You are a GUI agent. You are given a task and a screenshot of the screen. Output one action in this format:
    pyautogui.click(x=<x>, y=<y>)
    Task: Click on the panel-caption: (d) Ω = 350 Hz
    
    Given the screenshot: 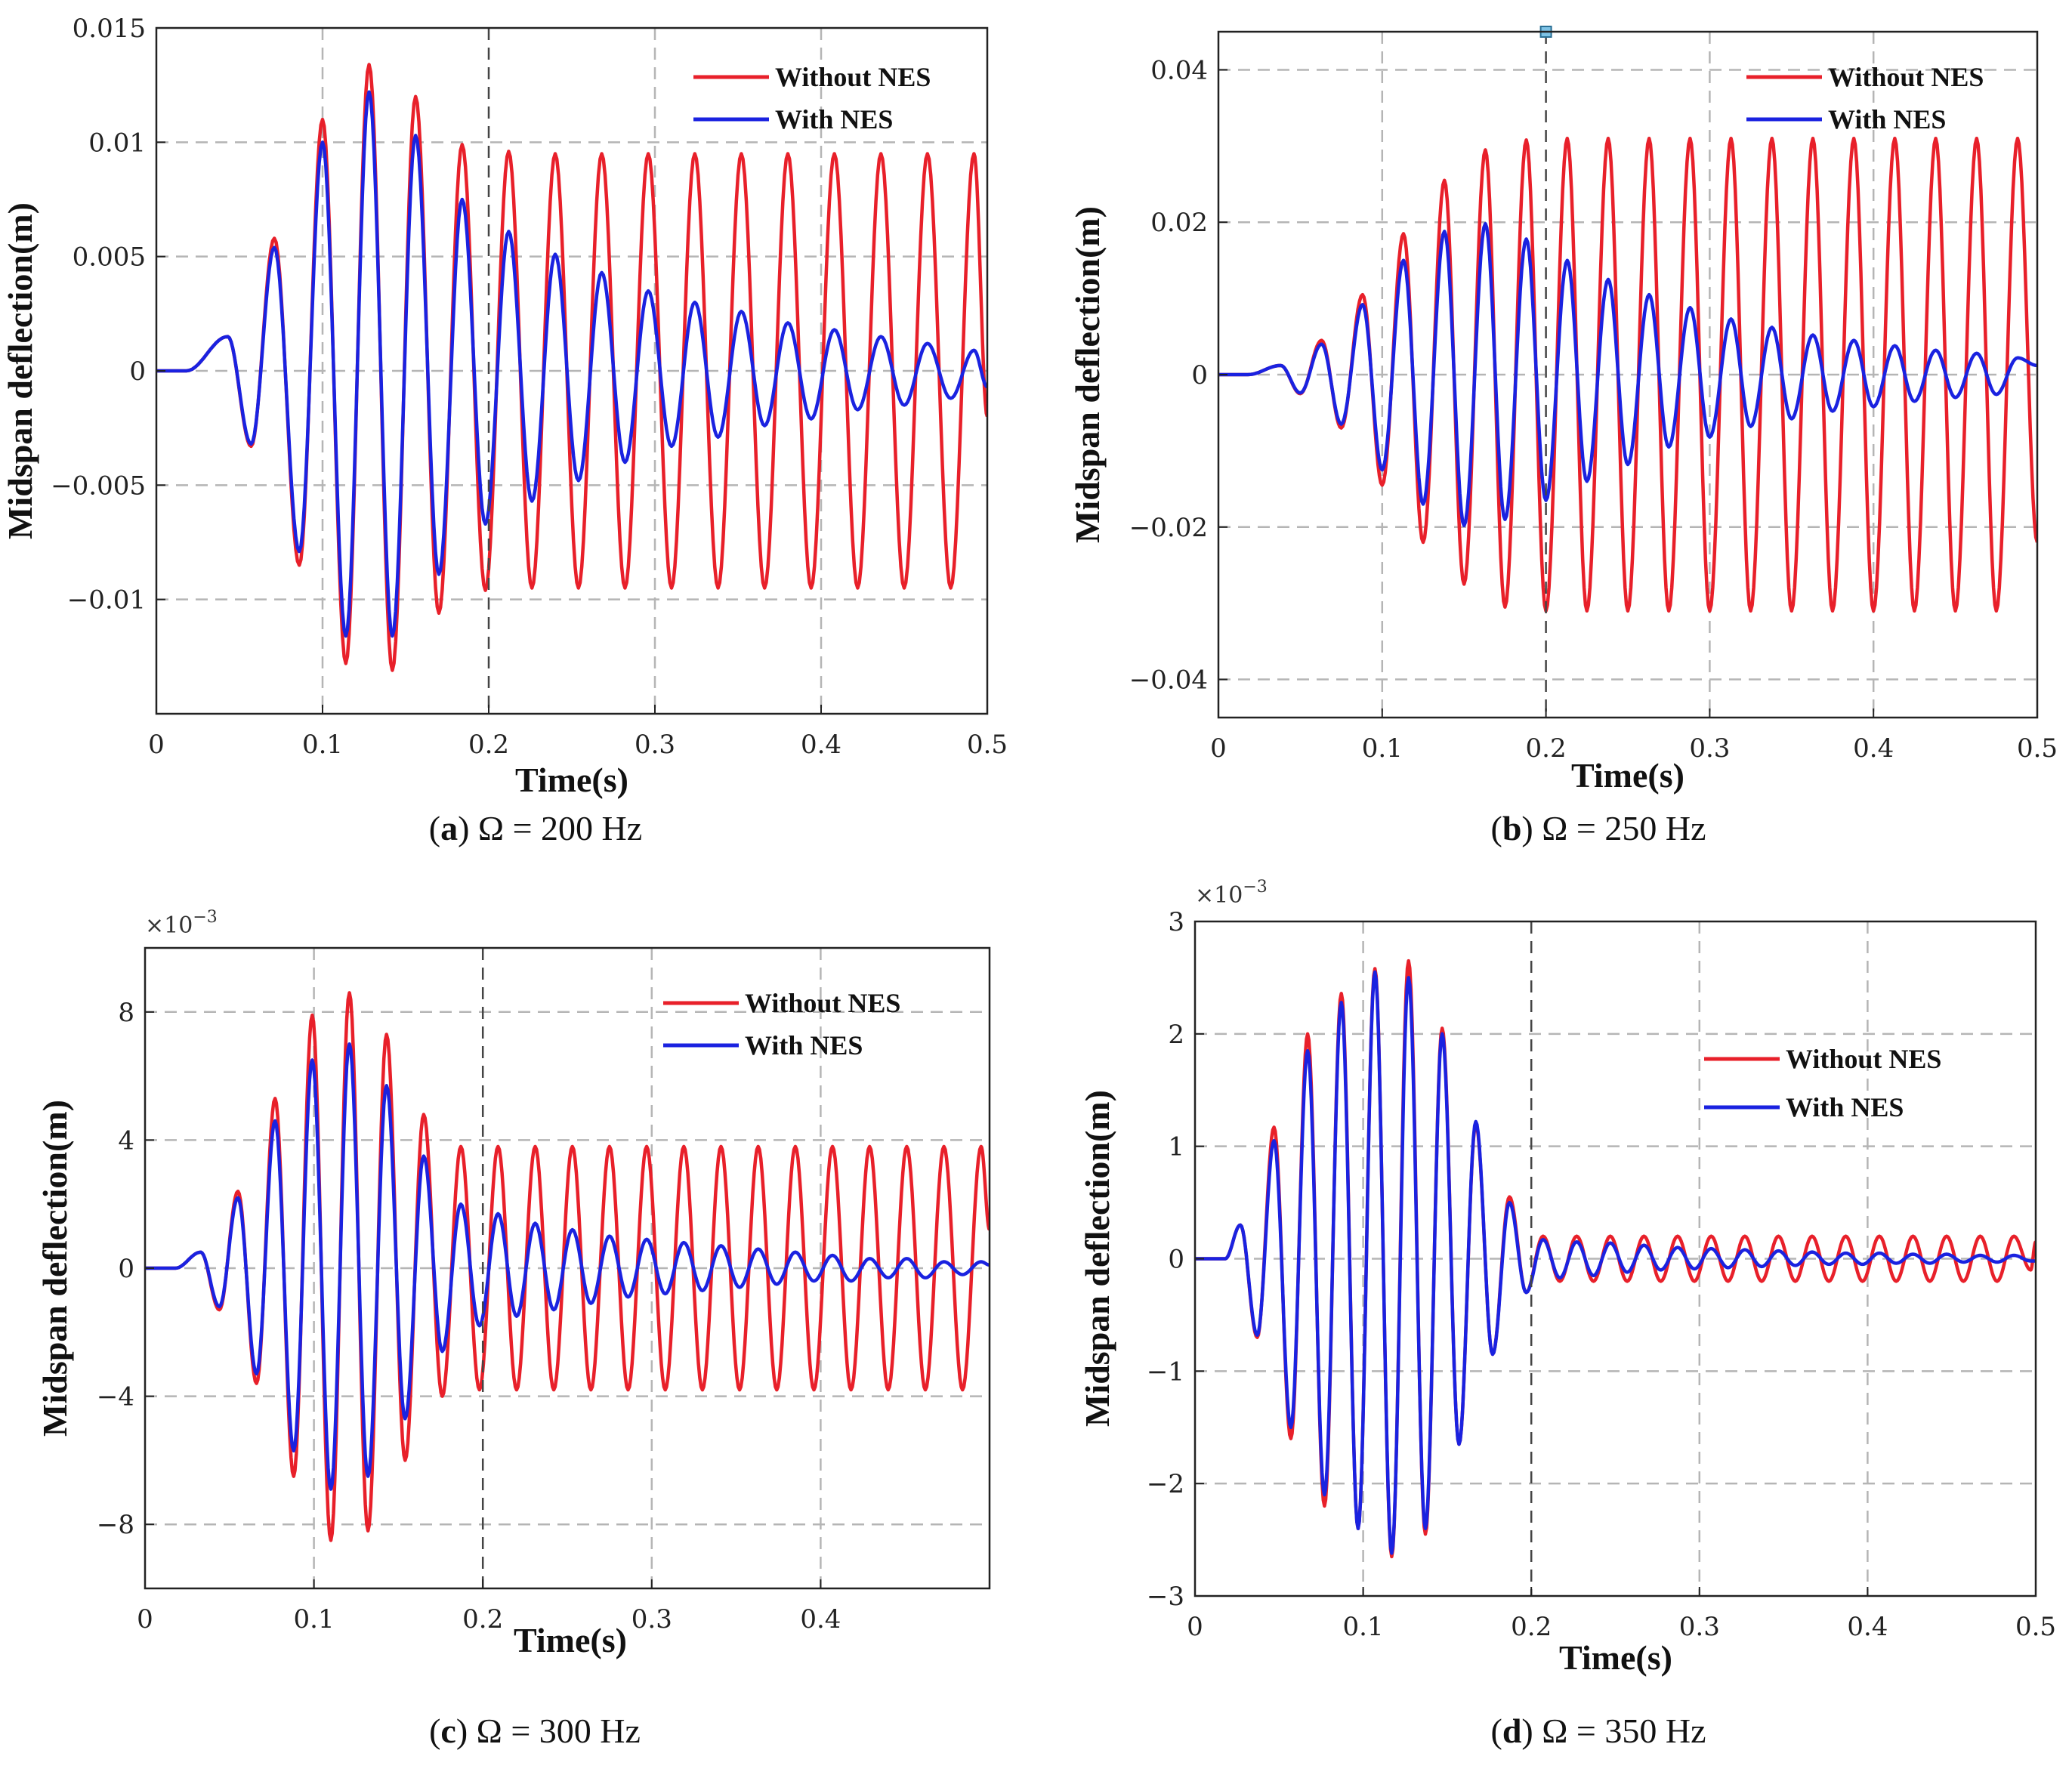 What is the action you would take?
    pyautogui.click(x=1598, y=1731)
    